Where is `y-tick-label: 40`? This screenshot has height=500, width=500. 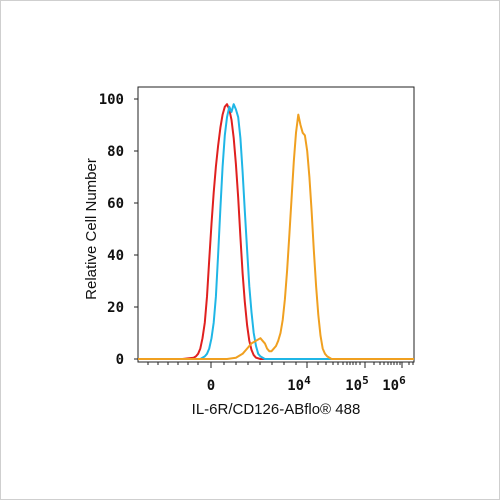 y-tick-label: 40 is located at coordinates (115, 256).